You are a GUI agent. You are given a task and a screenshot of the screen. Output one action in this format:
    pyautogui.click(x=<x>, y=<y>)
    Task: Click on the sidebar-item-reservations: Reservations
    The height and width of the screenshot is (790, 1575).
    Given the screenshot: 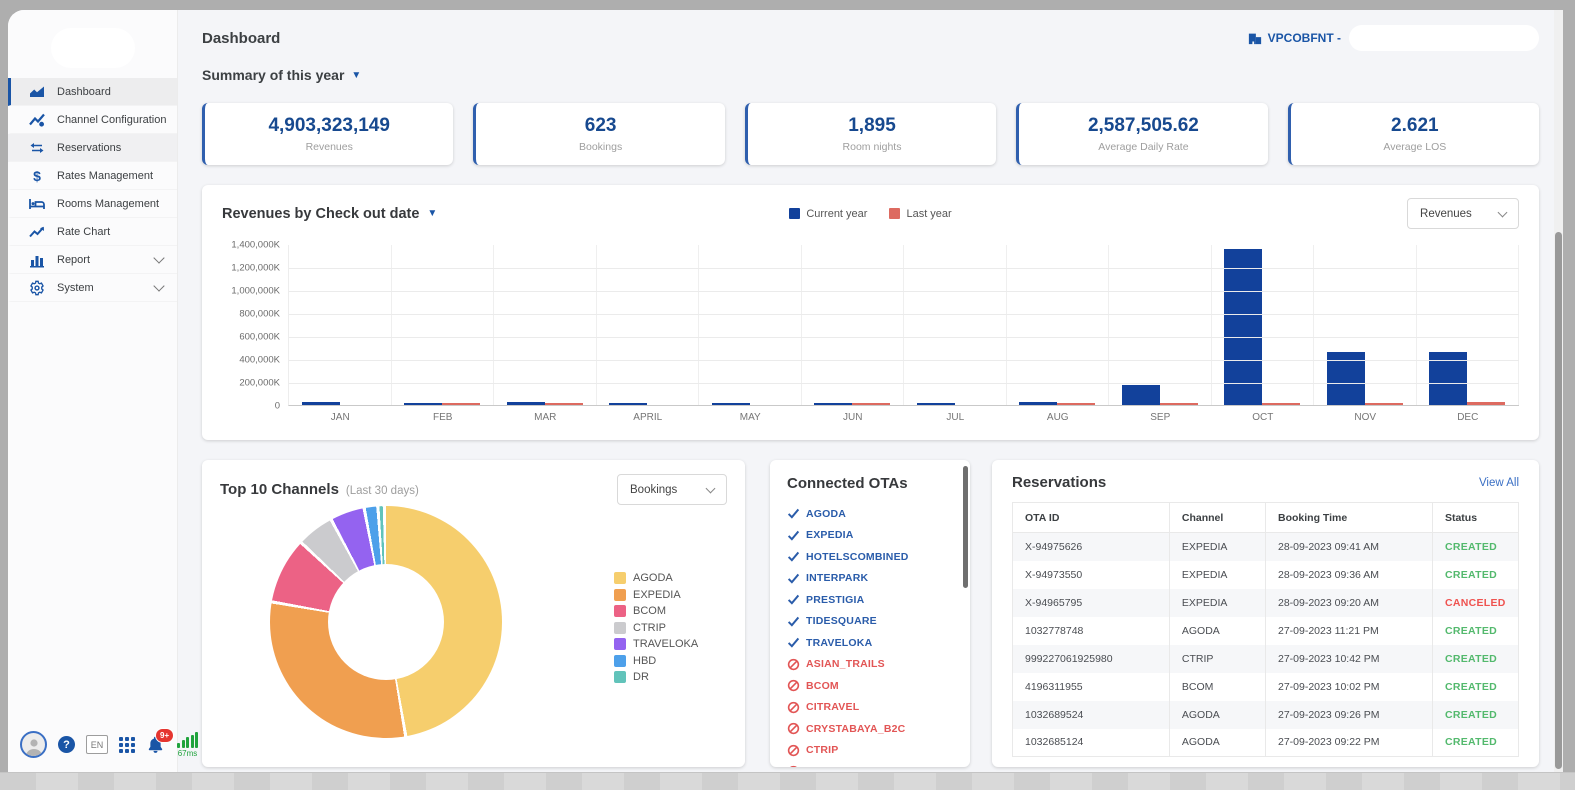 What is the action you would take?
    pyautogui.click(x=92, y=148)
    